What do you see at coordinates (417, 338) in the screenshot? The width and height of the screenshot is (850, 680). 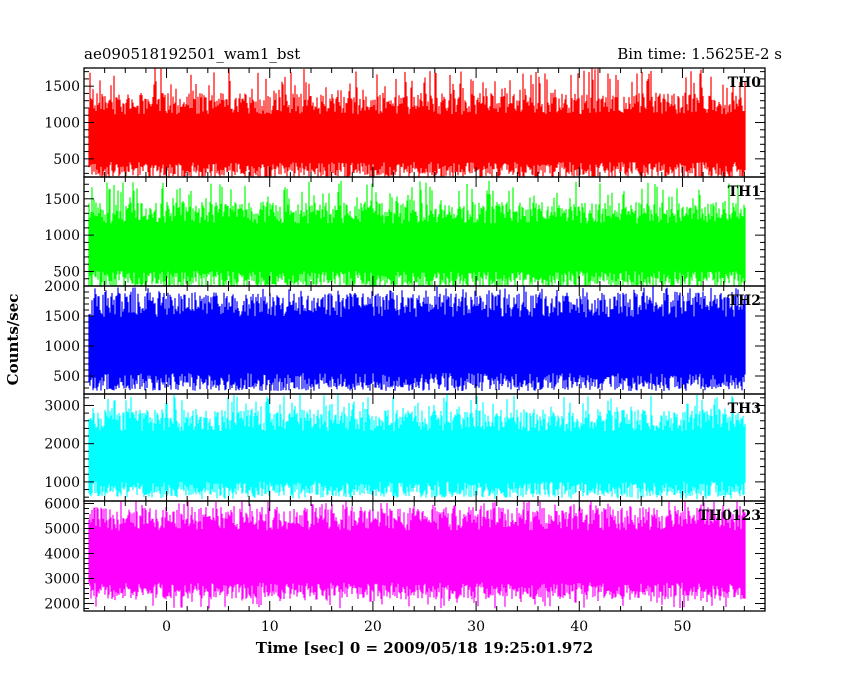 I see `series-th2` at bounding box center [417, 338].